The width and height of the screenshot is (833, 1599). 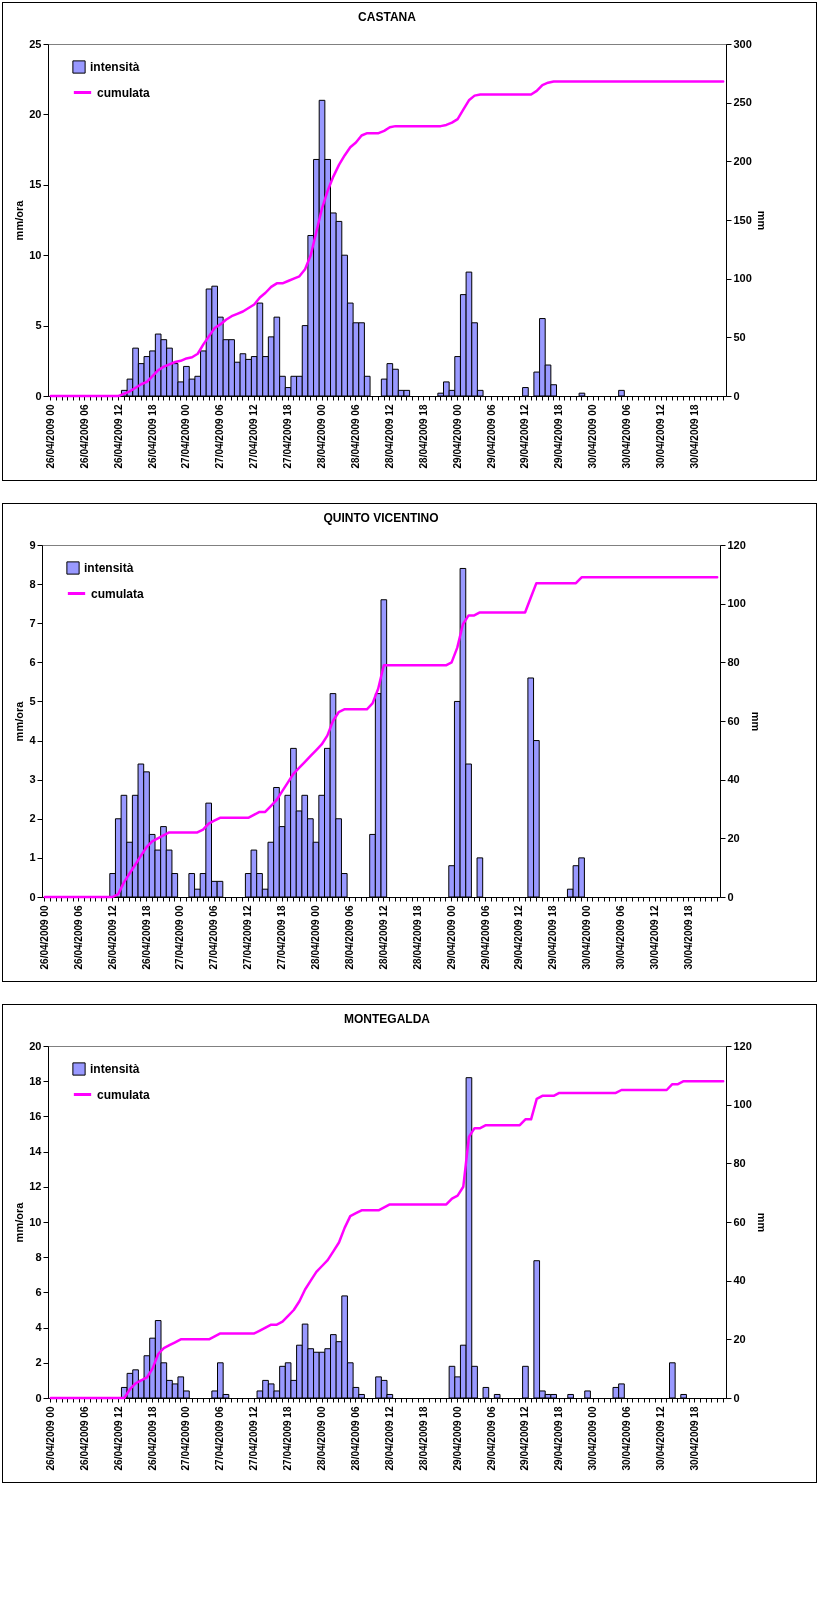 What do you see at coordinates (32, 544) in the screenshot?
I see `y-tick-label: 9` at bounding box center [32, 544].